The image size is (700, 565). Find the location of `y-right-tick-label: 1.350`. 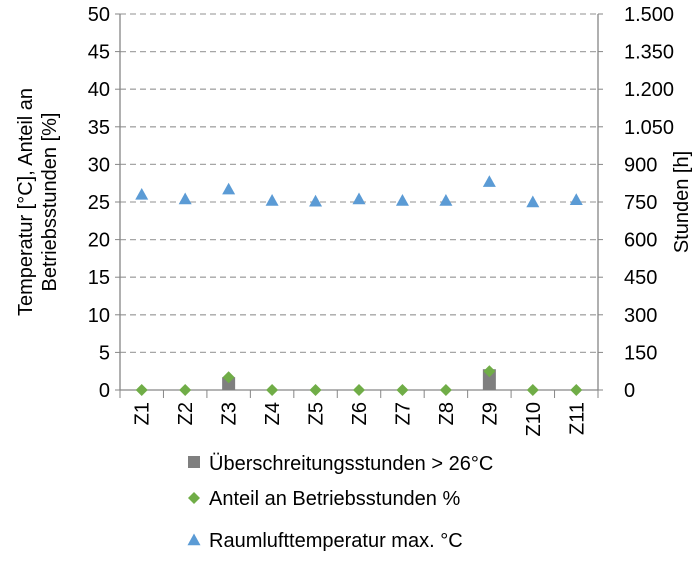

y-right-tick-label: 1.350 is located at coordinates (649, 53).